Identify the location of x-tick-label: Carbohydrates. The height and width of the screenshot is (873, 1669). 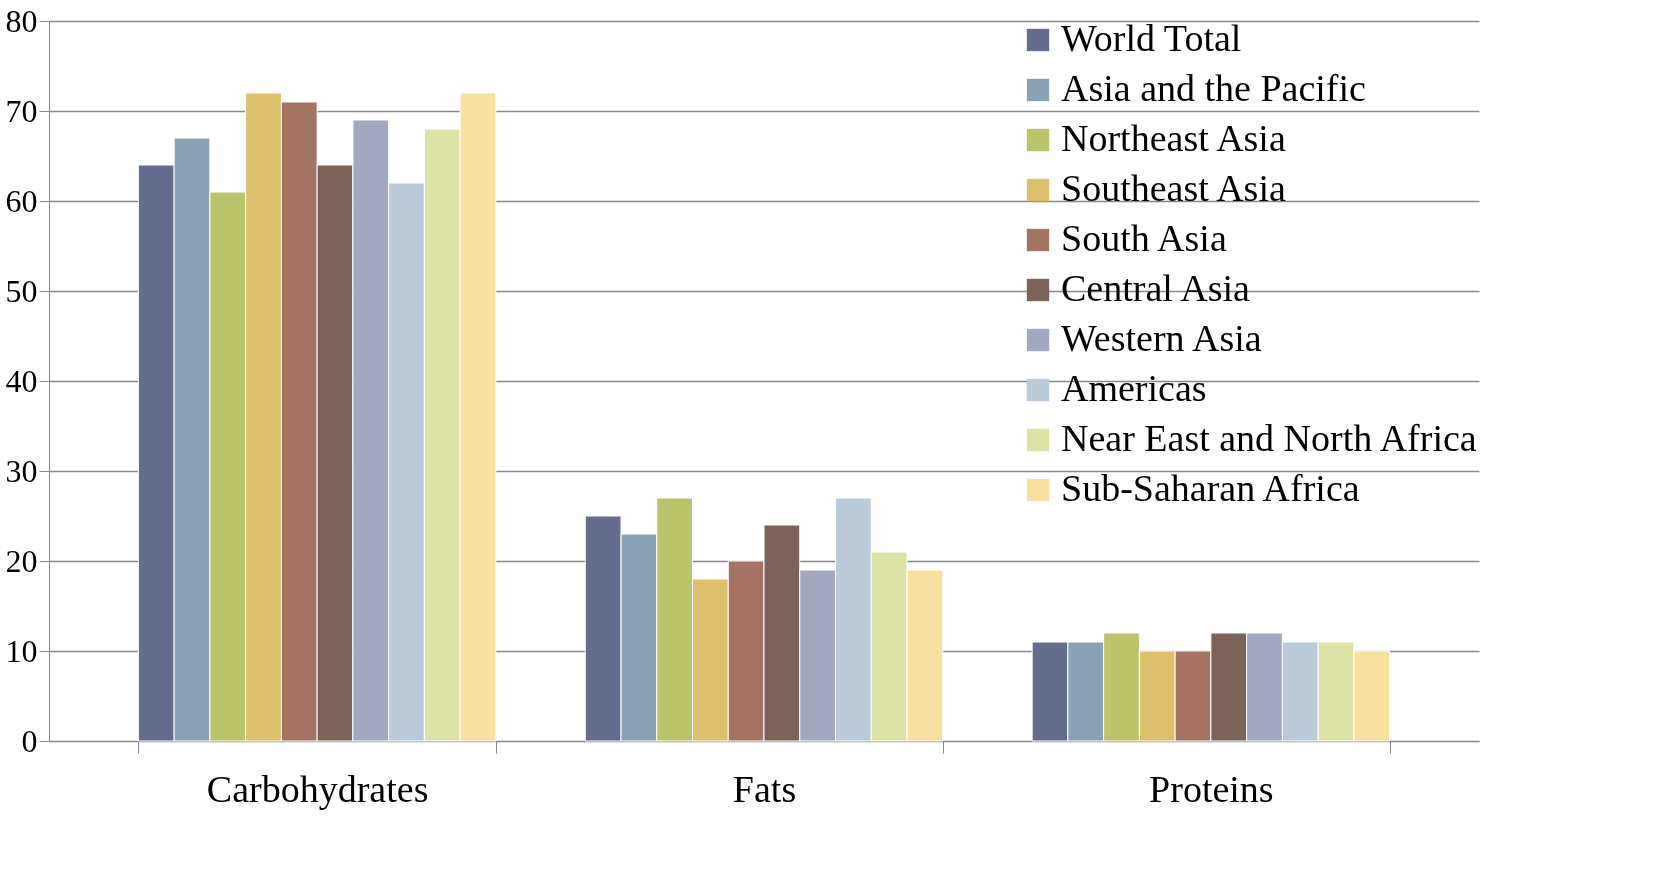
(317, 788).